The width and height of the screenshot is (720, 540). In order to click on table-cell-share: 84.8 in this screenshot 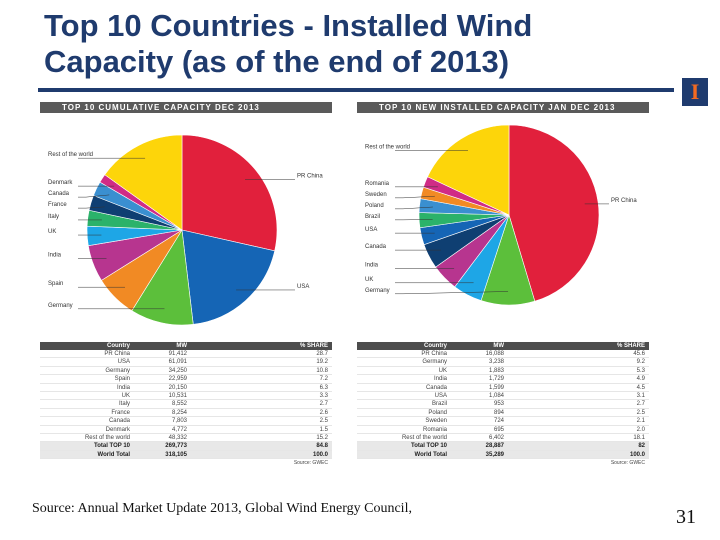, I will do `click(322, 446)`.